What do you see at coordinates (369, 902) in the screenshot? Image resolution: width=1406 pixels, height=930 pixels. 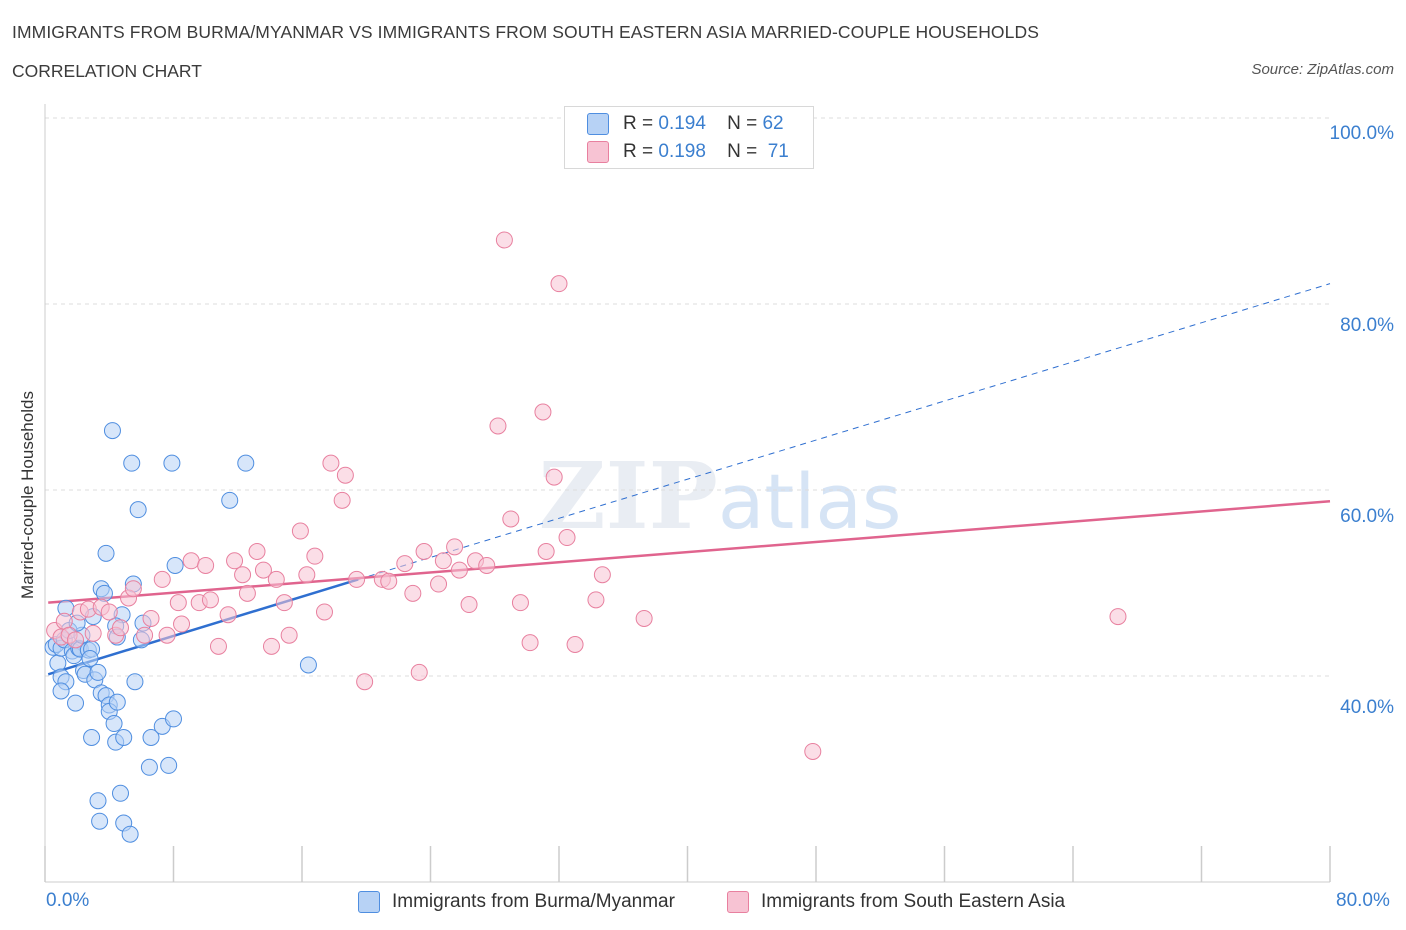 I see `bottom-legend-swatch-blue` at bounding box center [369, 902].